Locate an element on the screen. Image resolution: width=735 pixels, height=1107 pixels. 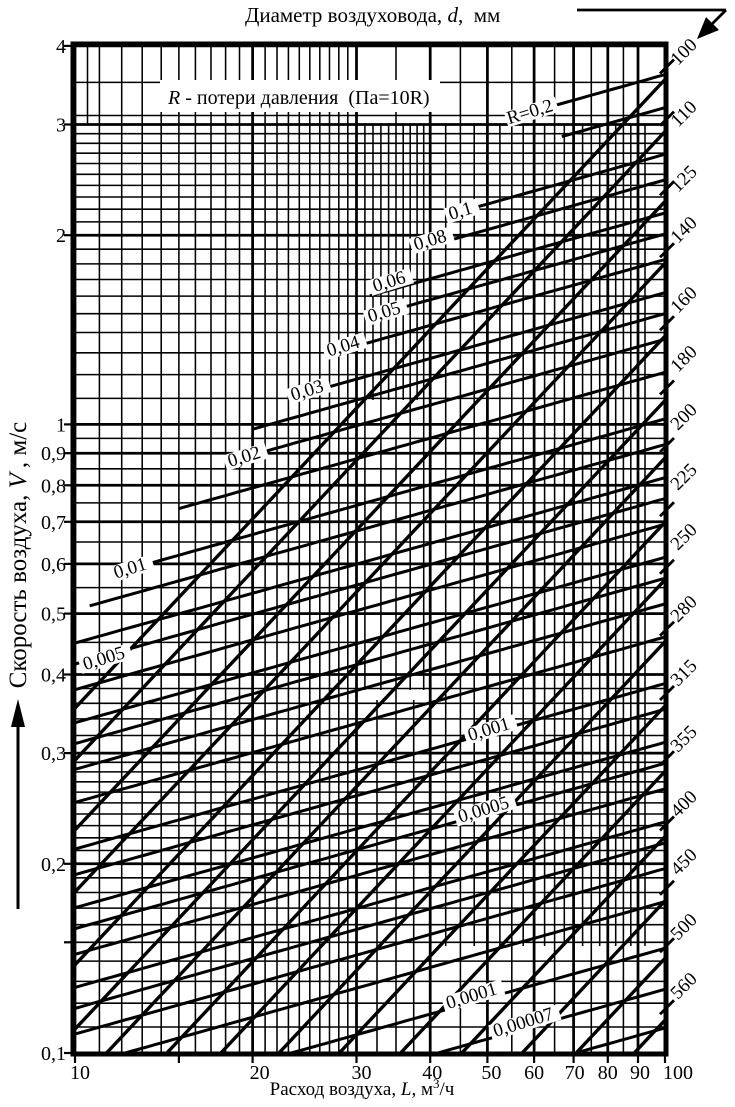
svg-text: 0,5 is located at coordinates (53, 615).